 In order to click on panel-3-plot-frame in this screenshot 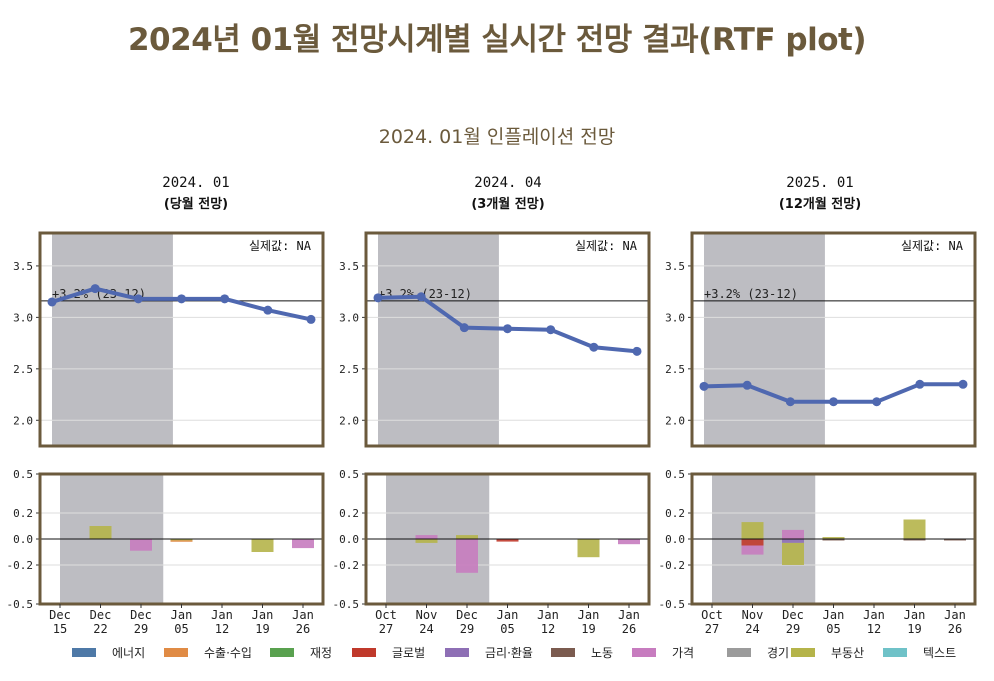, I will do `click(833, 339)`.